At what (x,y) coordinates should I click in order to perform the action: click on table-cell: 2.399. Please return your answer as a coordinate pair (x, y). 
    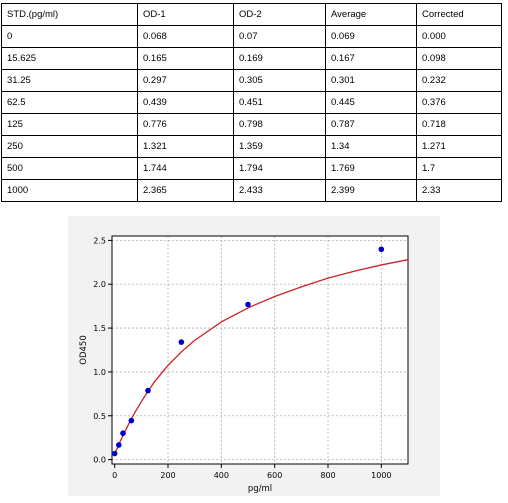
    Looking at the image, I should click on (371, 190).